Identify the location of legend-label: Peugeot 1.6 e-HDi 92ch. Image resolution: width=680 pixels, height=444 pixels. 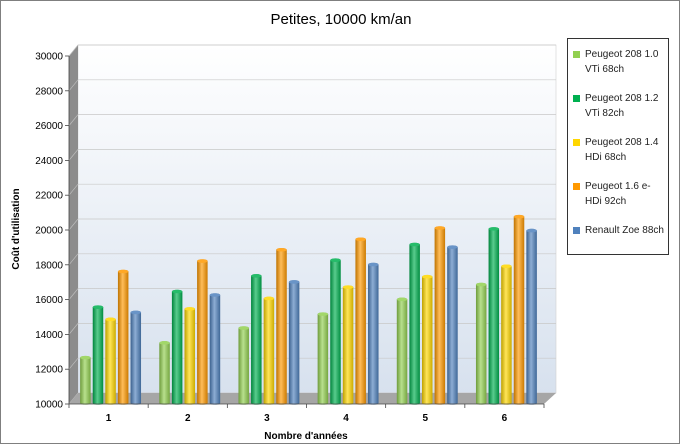
(618, 194).